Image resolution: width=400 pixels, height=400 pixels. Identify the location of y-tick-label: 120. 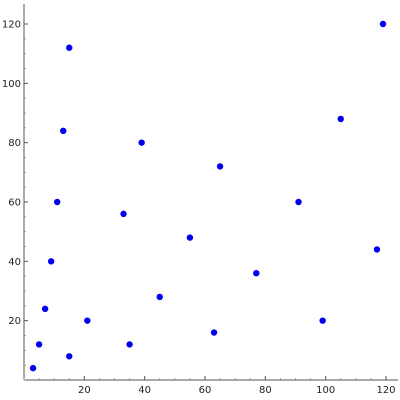
(11, 25).